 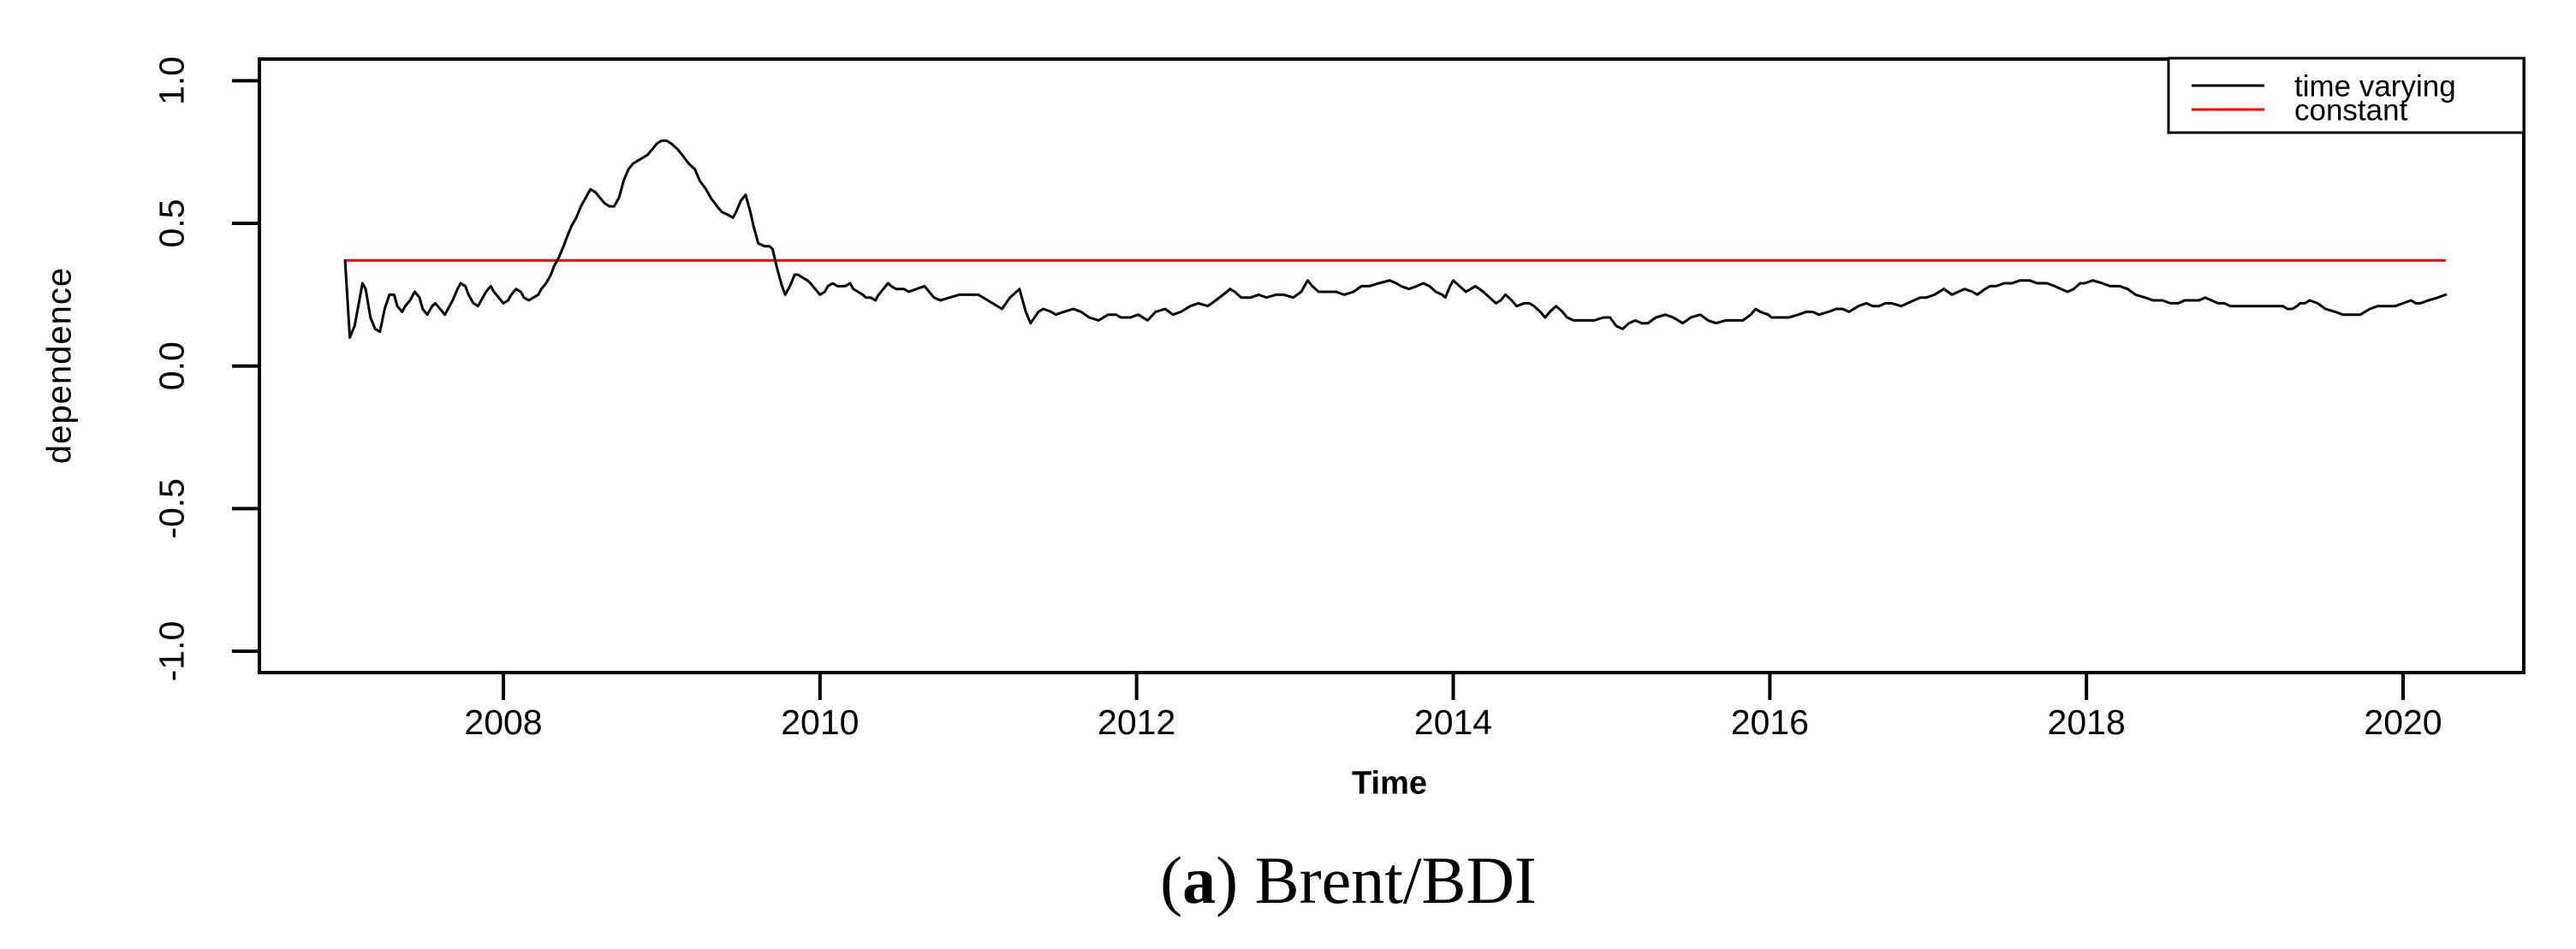 I want to click on x-axis-label: Time, so click(x=1390, y=783).